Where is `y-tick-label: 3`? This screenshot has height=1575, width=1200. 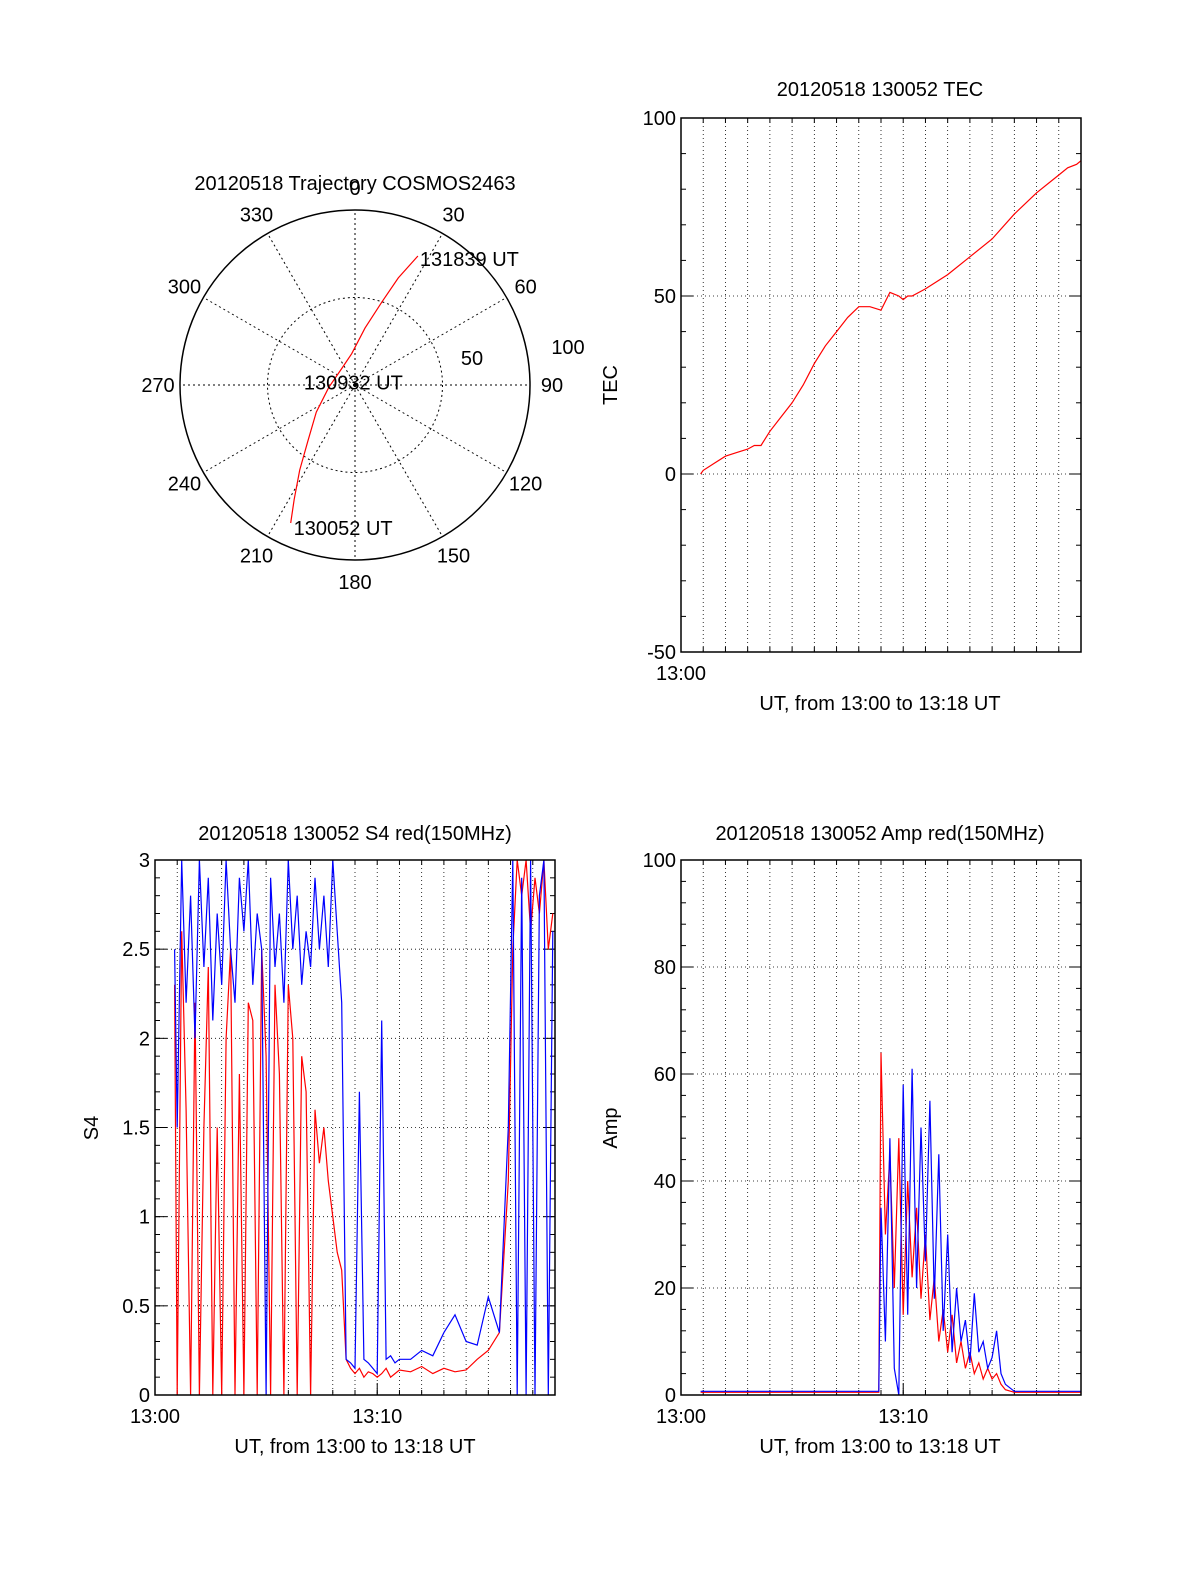 y-tick-label: 3 is located at coordinates (144, 861).